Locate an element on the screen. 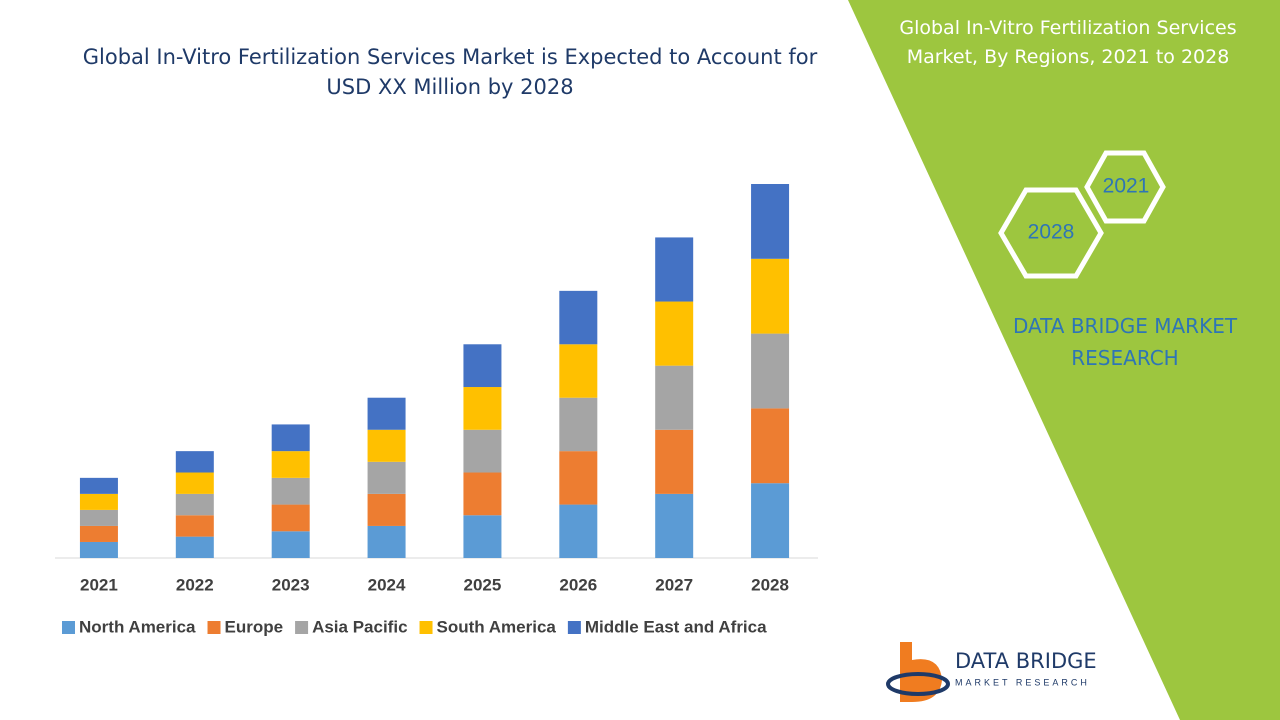 This screenshot has height=720, width=1280. logo-mark is located at coordinates (921, 672).